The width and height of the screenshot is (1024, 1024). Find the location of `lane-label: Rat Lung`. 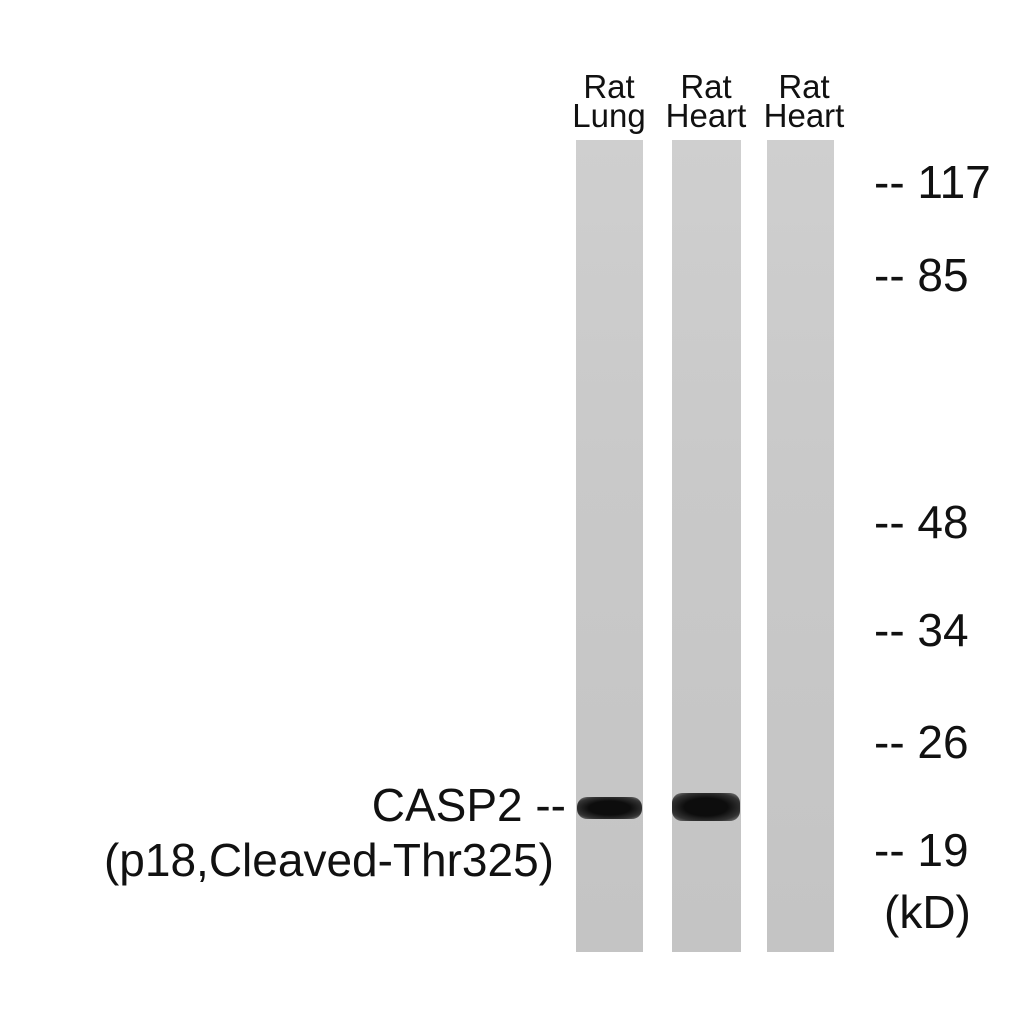

lane-label: Rat Lung is located at coordinates (609, 101).